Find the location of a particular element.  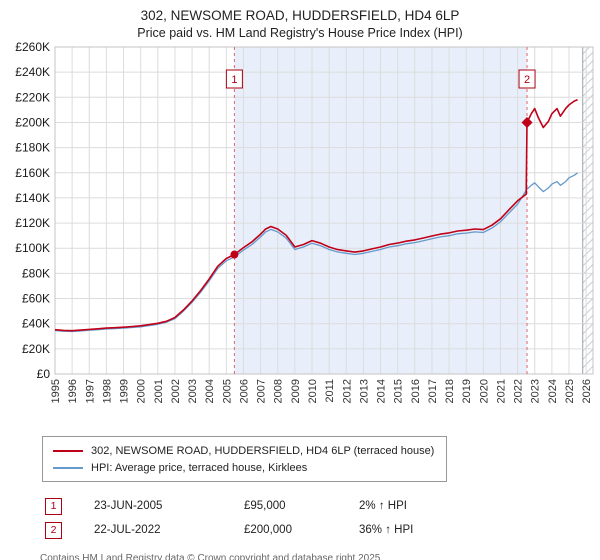

svg-text: 2003 is located at coordinates (193, 391).